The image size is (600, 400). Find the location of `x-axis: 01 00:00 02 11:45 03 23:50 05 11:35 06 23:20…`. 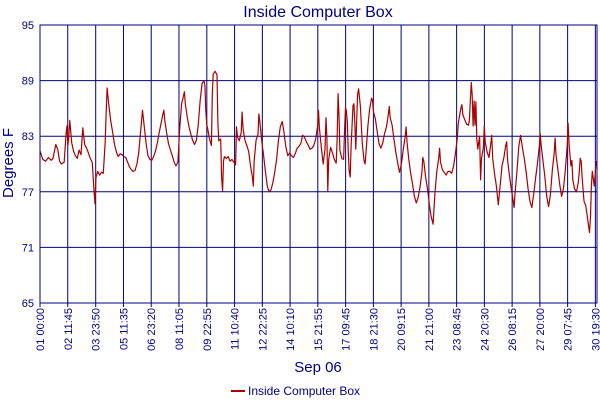

x-axis: 01 00:00 02 11:45 03 23:50 05 11:35 06 23:20… is located at coordinates (317, 327).